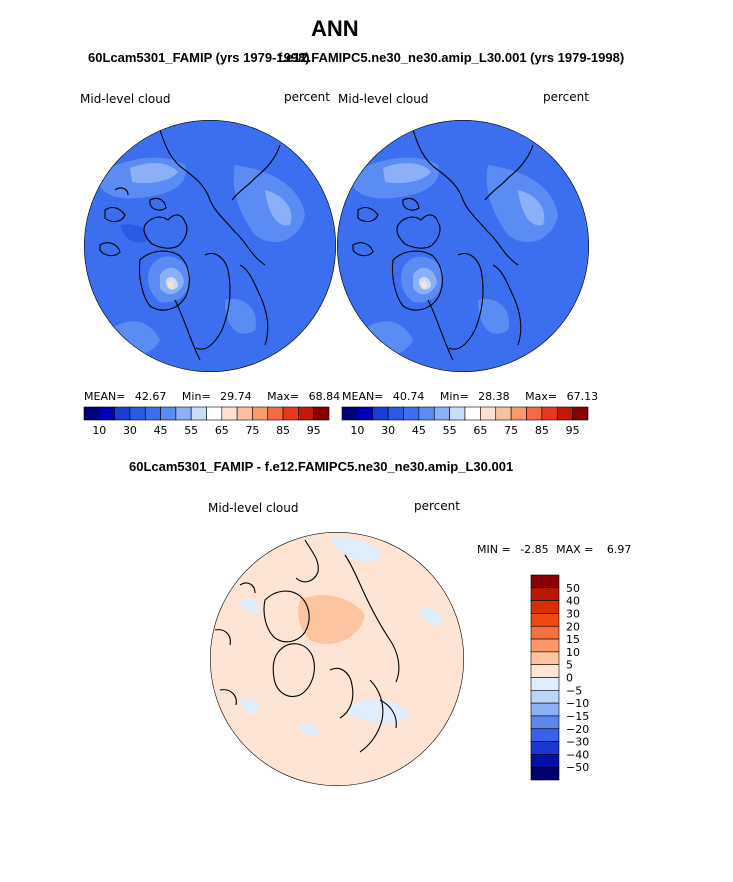 The width and height of the screenshot is (733, 882). Describe the element at coordinates (150, 396) in the screenshot. I see `panel-a-mean-value: 42.67` at that location.